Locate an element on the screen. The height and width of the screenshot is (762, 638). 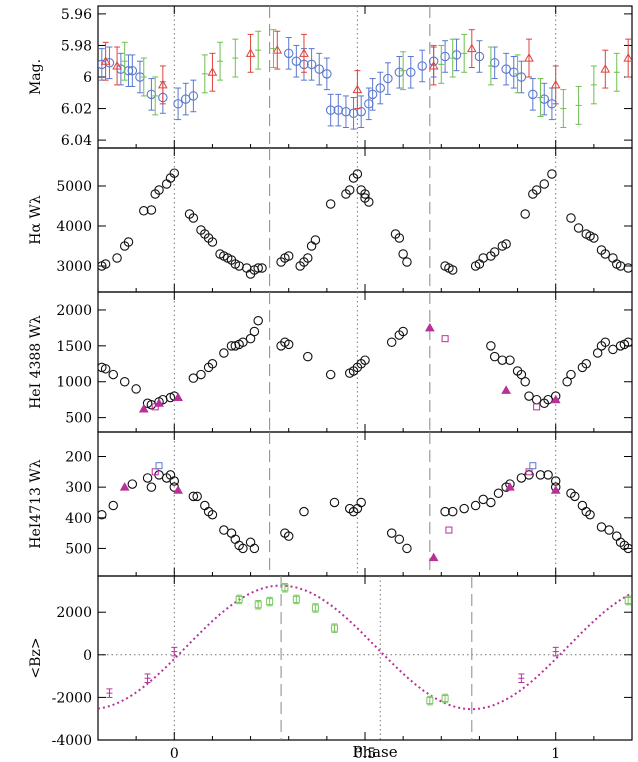
y-axis-label: Hα Wλ is located at coordinates (36, 220).